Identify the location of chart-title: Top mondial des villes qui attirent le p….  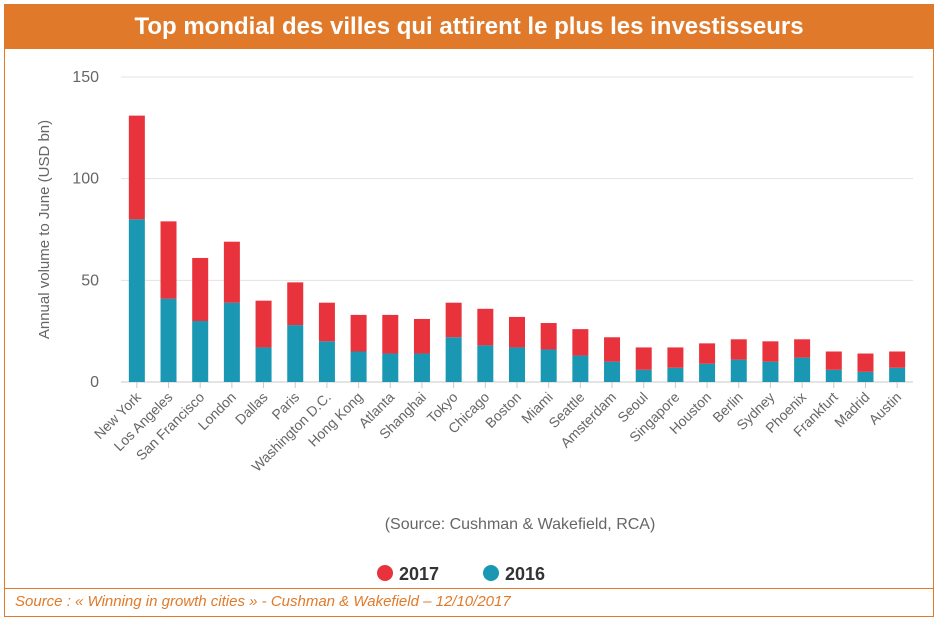
(469, 27).